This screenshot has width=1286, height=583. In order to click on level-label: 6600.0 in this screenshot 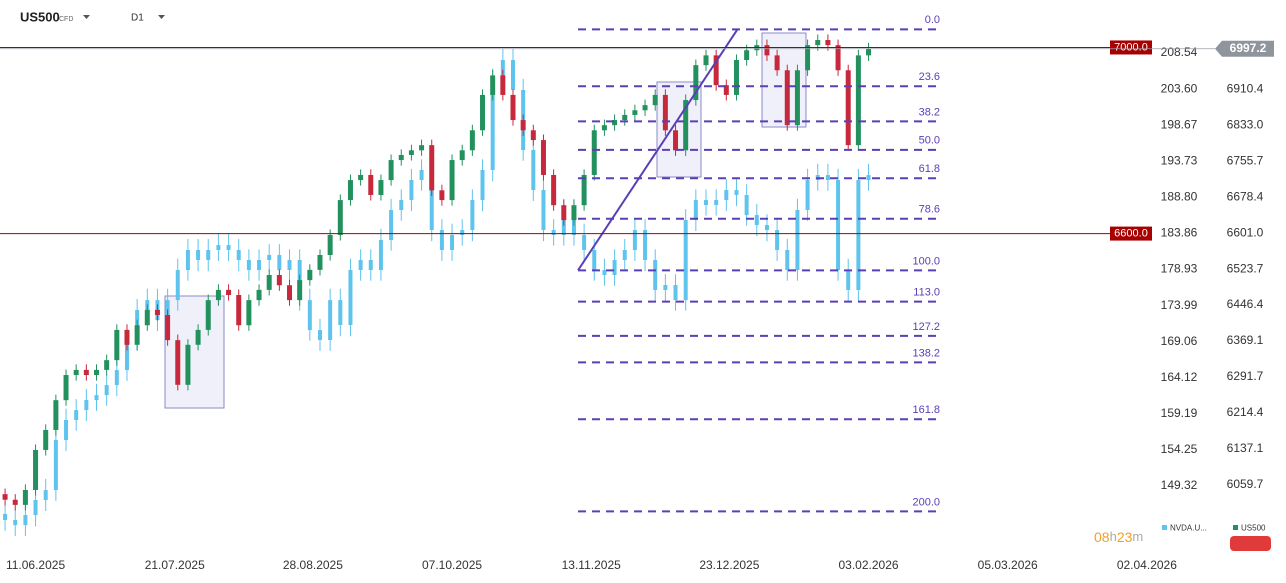, I will do `click(1131, 233)`.